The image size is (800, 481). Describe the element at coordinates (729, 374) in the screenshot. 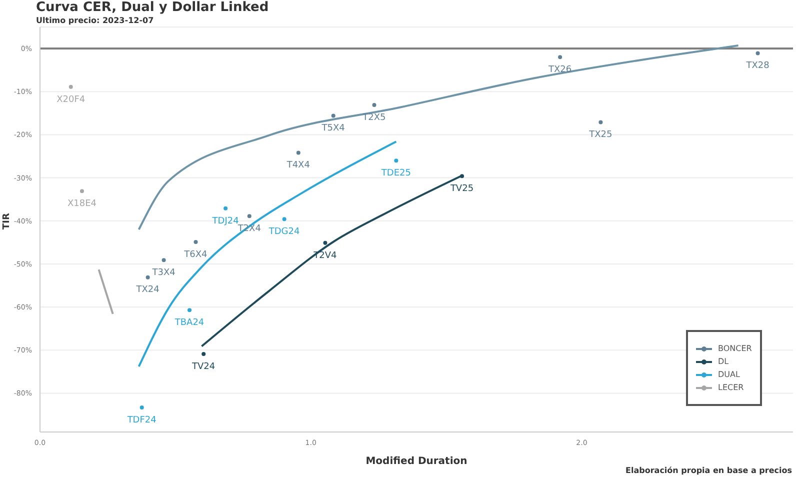

I see `legend-label: DUAL` at that location.